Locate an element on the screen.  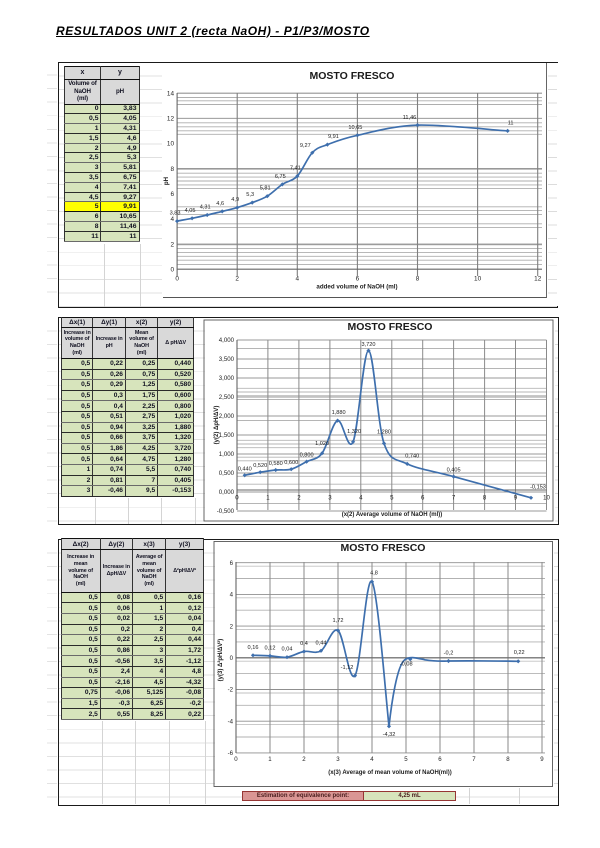
svg-text: 1,320 is located at coordinates (354, 432).